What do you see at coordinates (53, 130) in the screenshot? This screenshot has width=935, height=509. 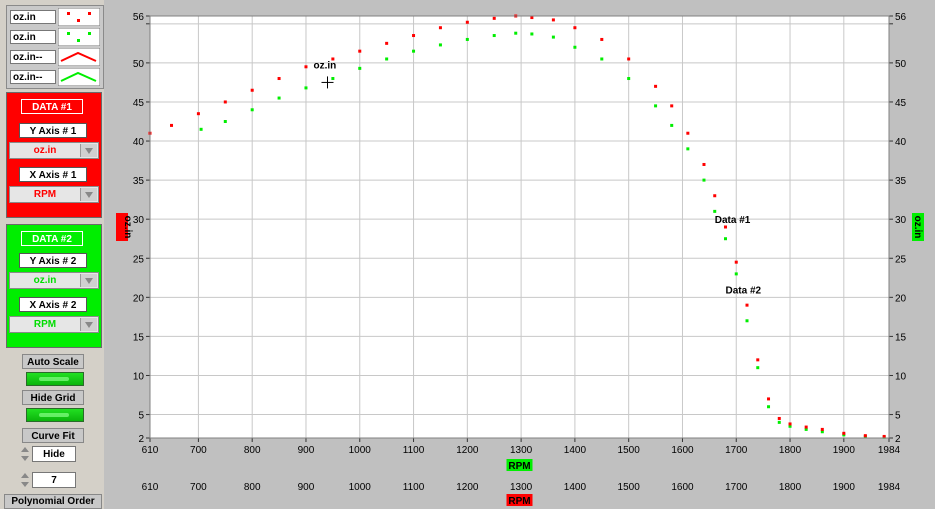 I see `data1-y-axis-label: Y Axis # 1` at bounding box center [53, 130].